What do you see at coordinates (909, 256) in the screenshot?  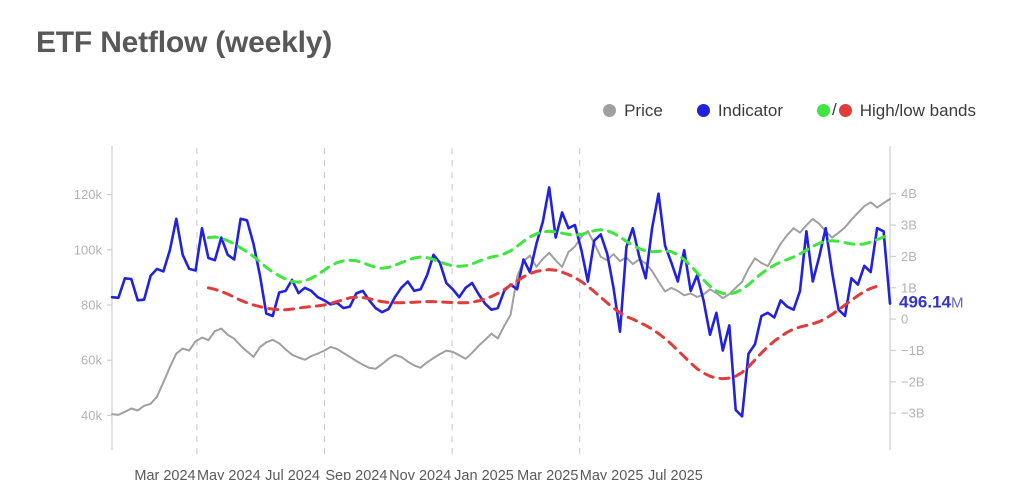 I see `svg-text: 2B` at bounding box center [909, 256].